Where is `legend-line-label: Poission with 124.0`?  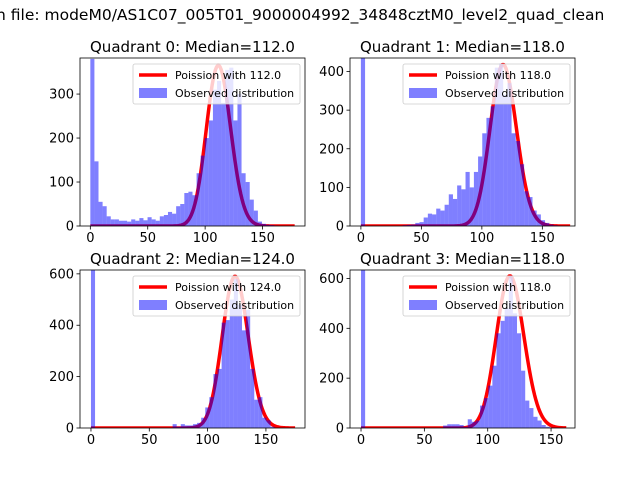
legend-line-label: Poission with 124.0 is located at coordinates (228, 287).